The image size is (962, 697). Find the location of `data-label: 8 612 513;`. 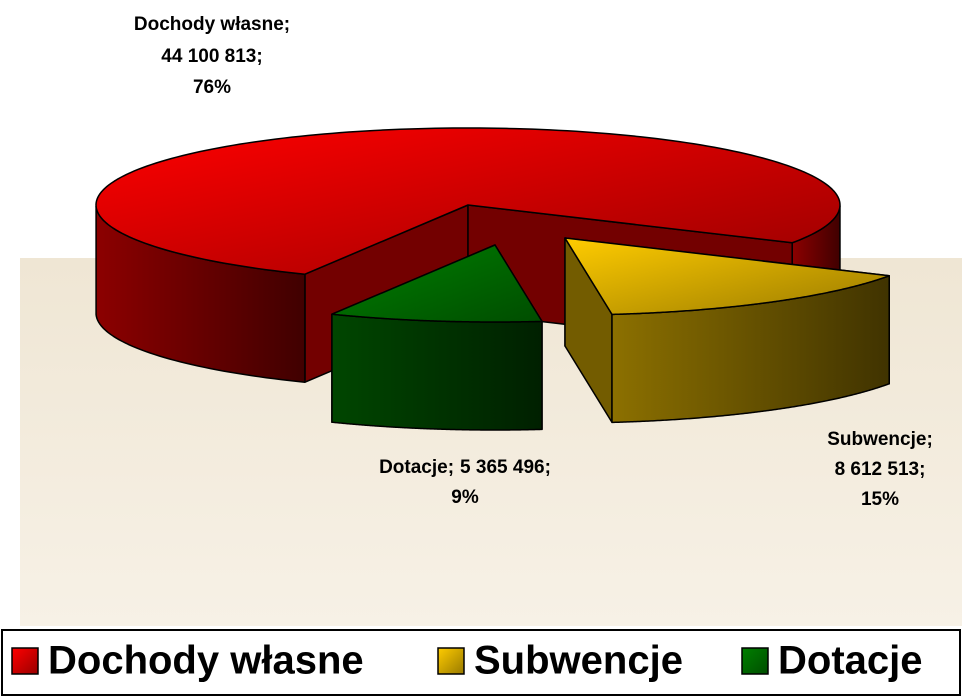

data-label: 8 612 513; is located at coordinates (880, 469).